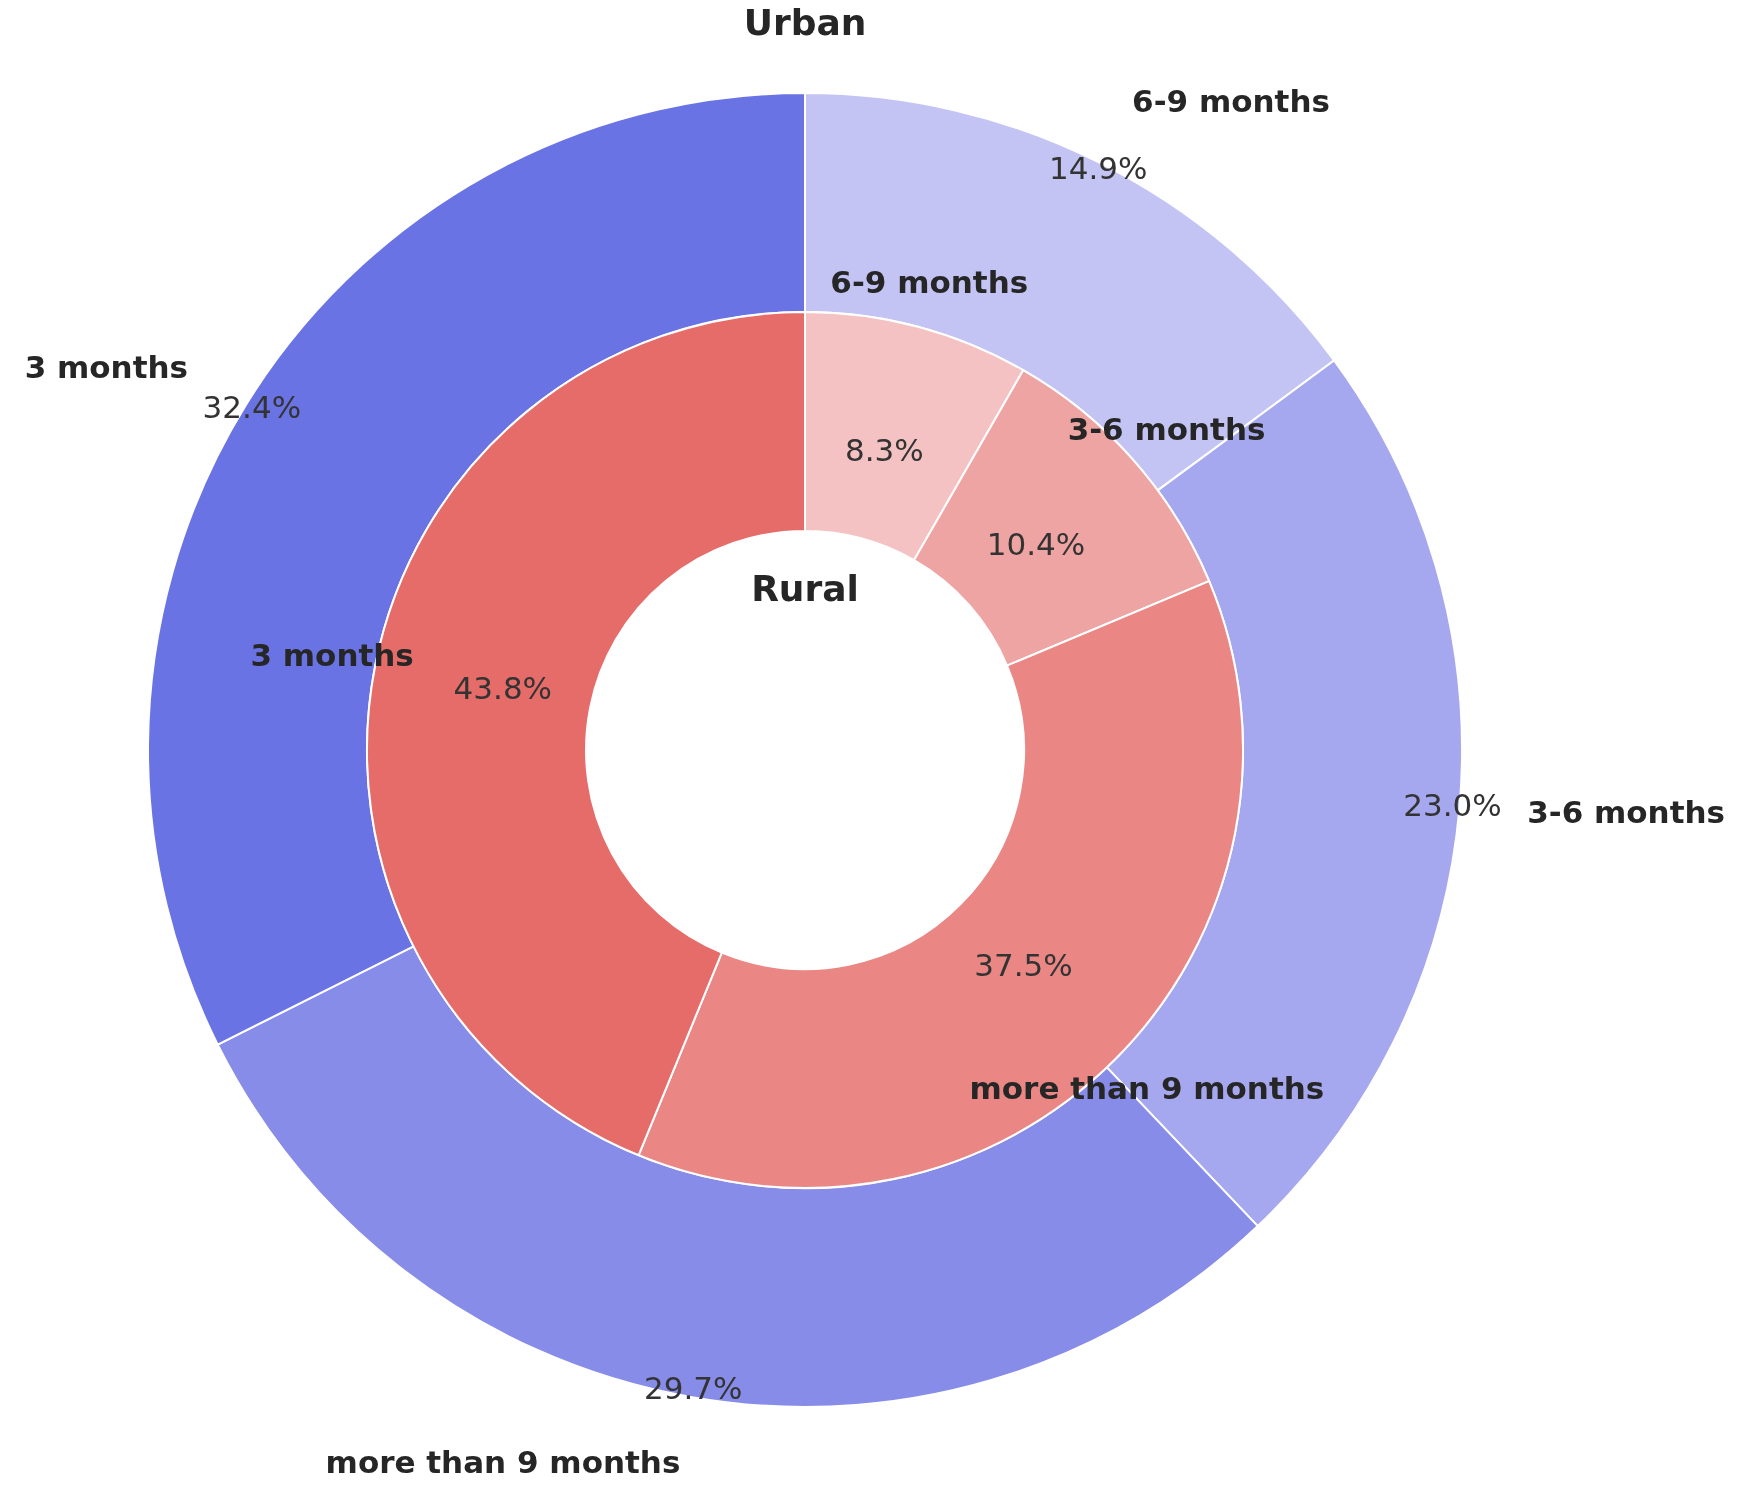 This screenshot has height=1500, width=1744. I want to click on data-label: 14.9%, so click(1098, 167).